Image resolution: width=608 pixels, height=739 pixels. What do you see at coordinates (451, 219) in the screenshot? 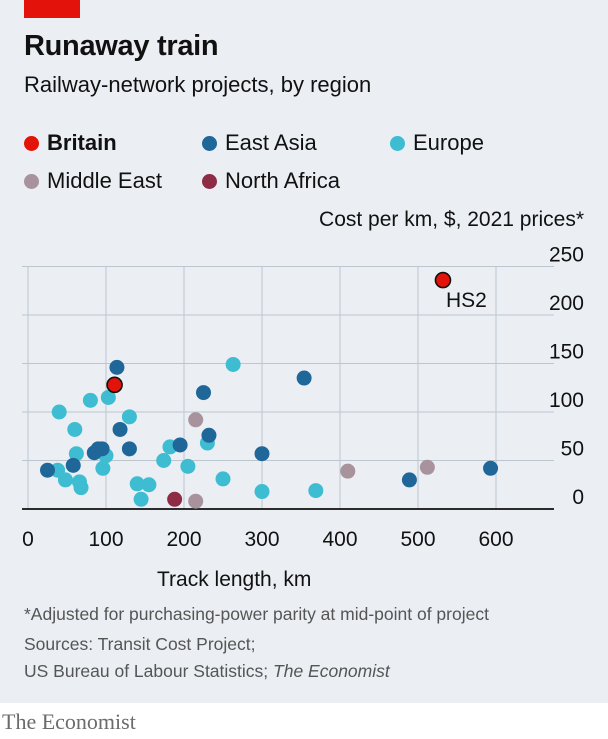
I see `y-axis-label: Cost per km, $, 2021 prices*` at bounding box center [451, 219].